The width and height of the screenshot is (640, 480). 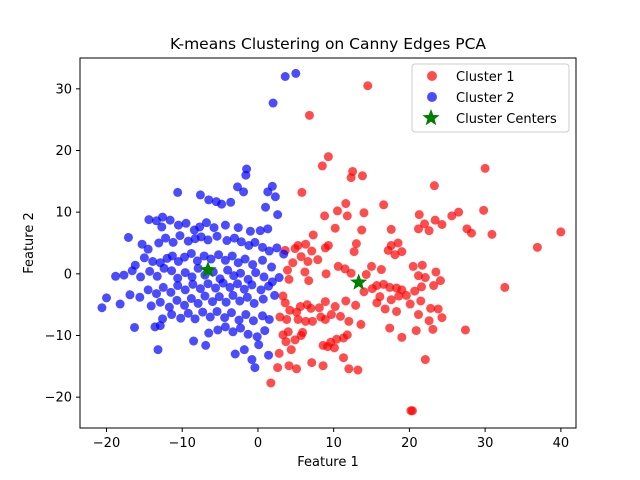 What do you see at coordinates (506, 119) in the screenshot?
I see `legend-label-cluster-centers: Cluster Centers` at bounding box center [506, 119].